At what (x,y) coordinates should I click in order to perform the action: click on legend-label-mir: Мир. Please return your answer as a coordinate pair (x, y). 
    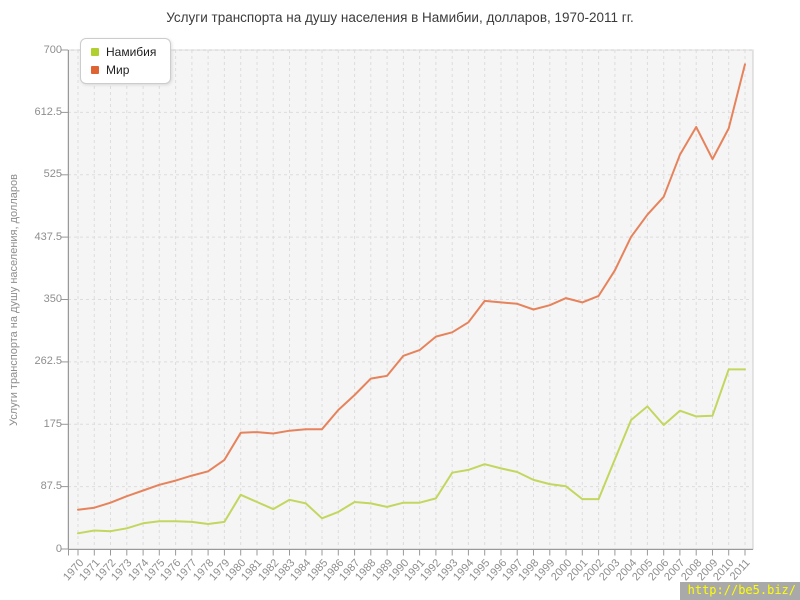
    Looking at the image, I should click on (118, 70).